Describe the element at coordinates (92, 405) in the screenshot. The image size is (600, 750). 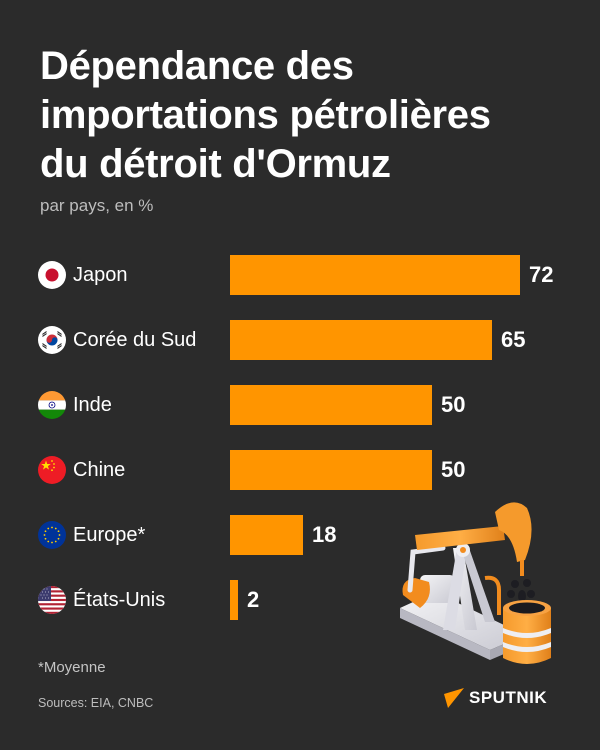
I see `row-label: Inde` at that location.